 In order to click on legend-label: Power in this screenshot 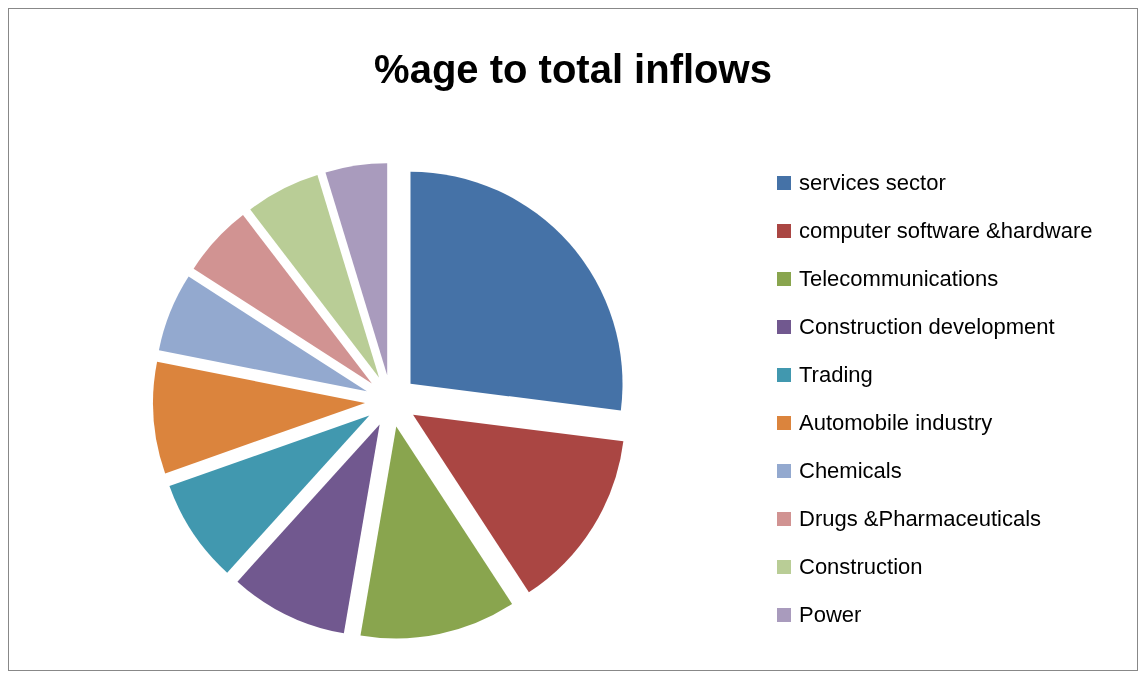, I will do `click(830, 615)`.